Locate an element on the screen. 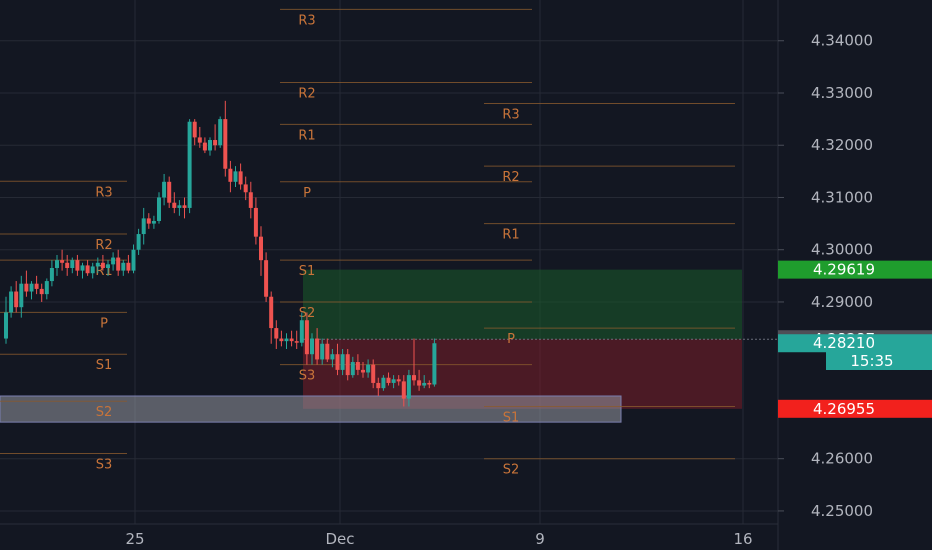 This screenshot has height=550, width=932. y-tick-label: 4.32000 is located at coordinates (842, 145).